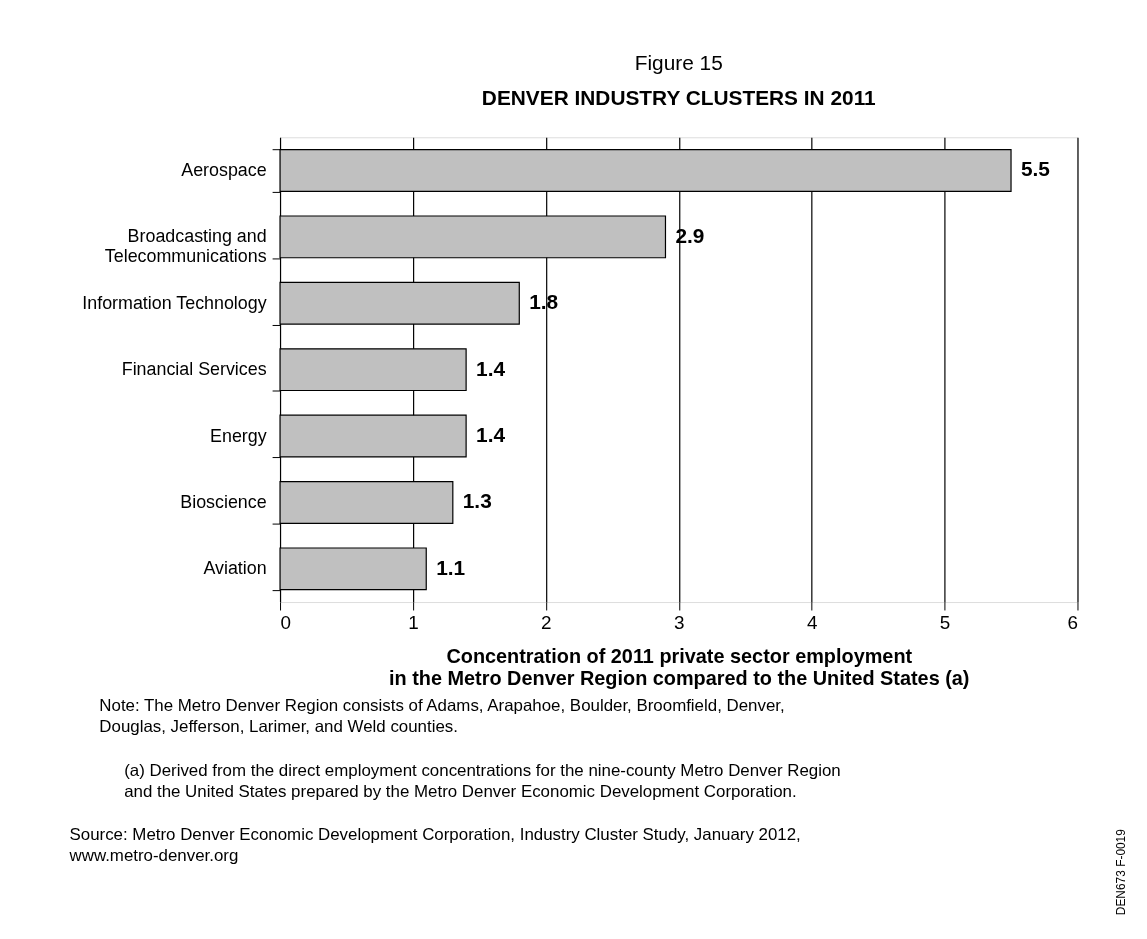 The height and width of the screenshot is (939, 1147). What do you see at coordinates (286, 623) in the screenshot?
I see `x-tick-label: 0` at bounding box center [286, 623].